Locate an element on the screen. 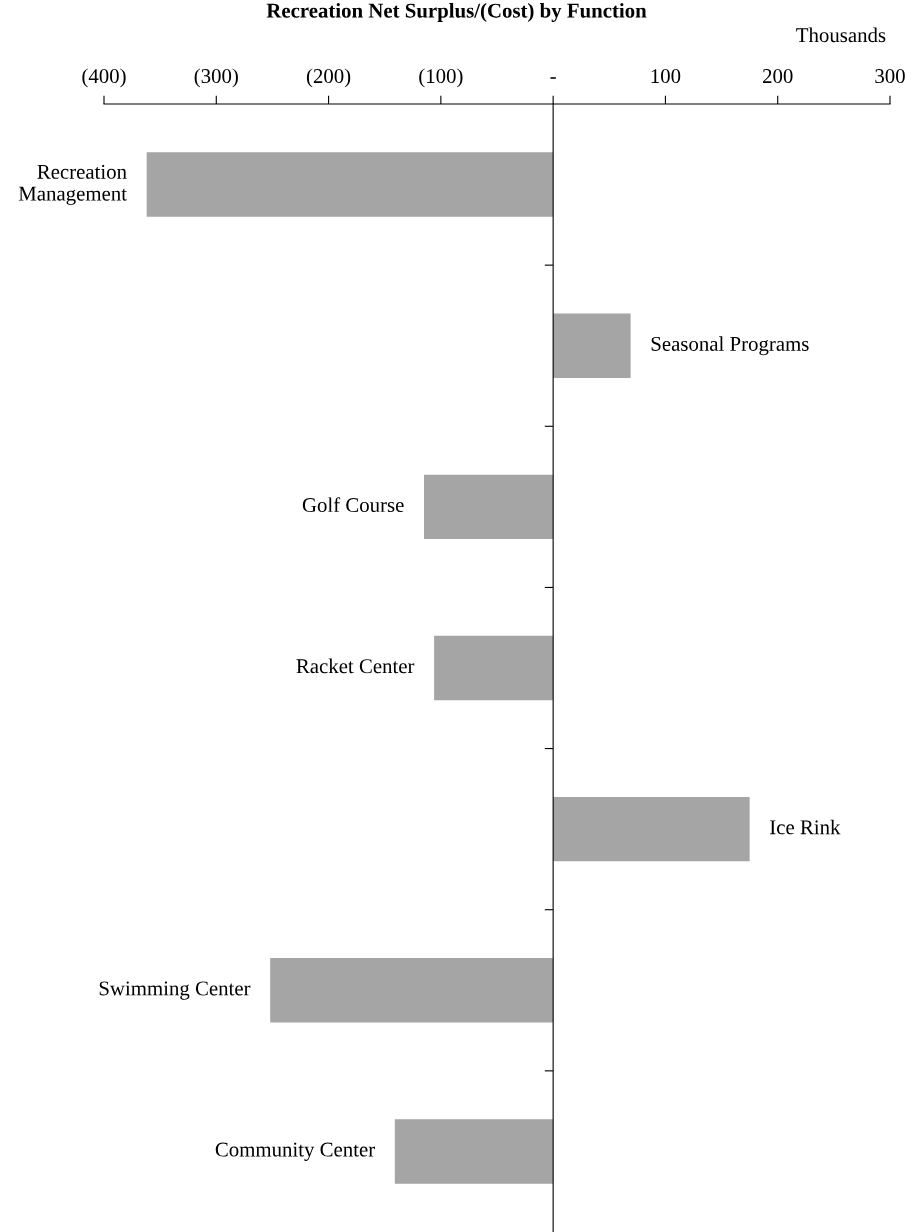  y-tick-label: Community Center is located at coordinates (295, 1151).